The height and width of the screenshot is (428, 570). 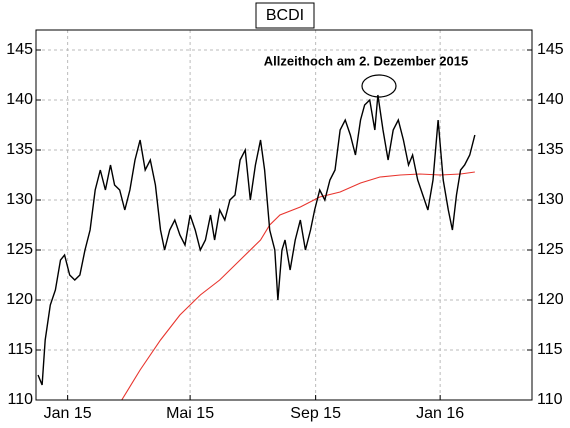 I want to click on y-tick-label-right: 125, so click(x=550, y=249).